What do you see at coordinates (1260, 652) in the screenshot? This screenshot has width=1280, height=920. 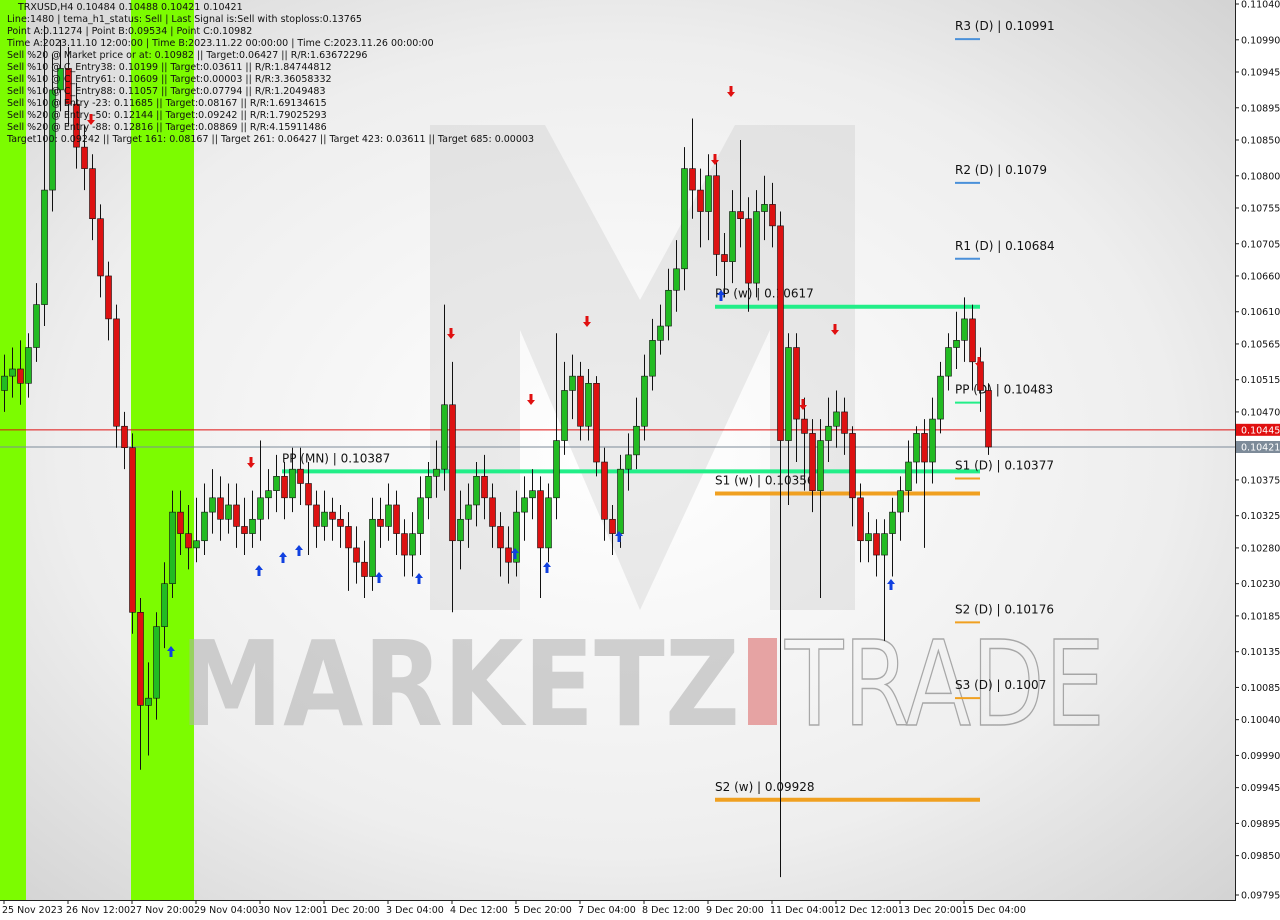 I see `y-tick-label: 0.10135` at bounding box center [1260, 652].